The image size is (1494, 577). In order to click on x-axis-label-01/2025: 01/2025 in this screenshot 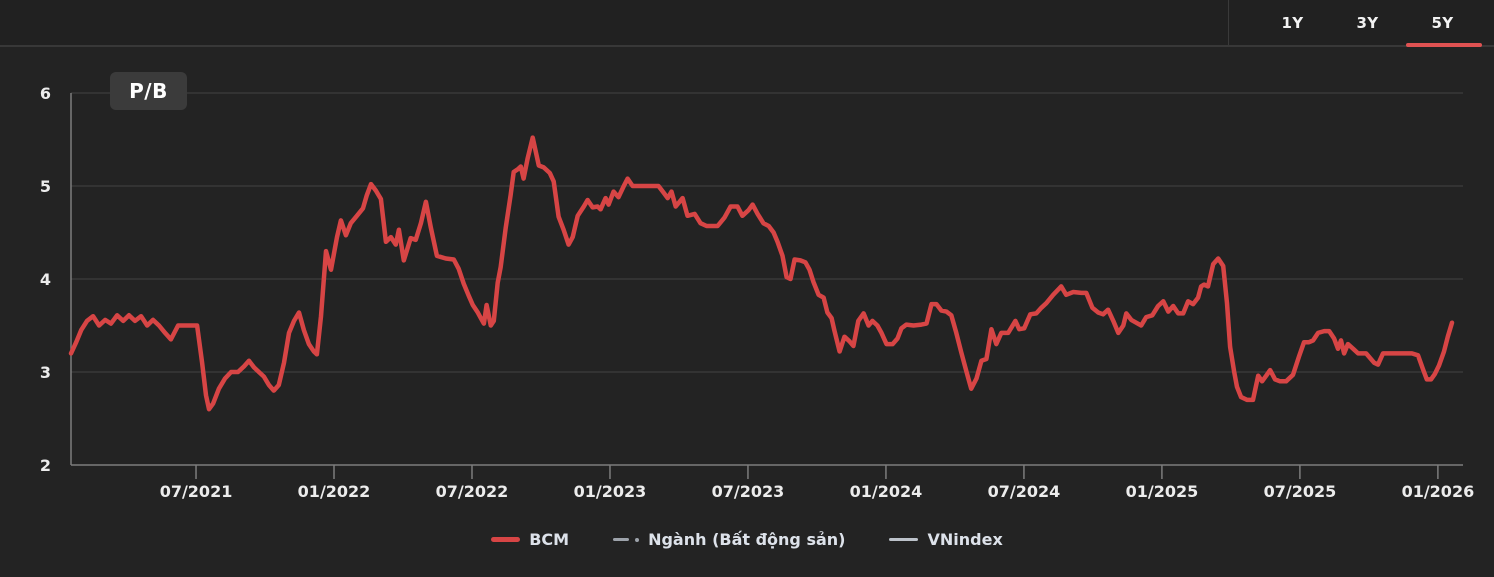, I will do `click(1162, 491)`.